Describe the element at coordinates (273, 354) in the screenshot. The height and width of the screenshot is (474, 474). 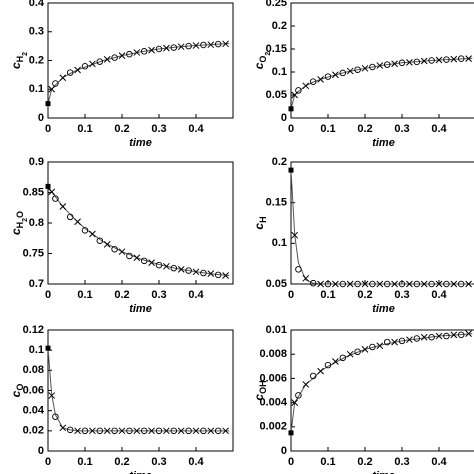
I see `y-tick-label: 0.008` at that location.